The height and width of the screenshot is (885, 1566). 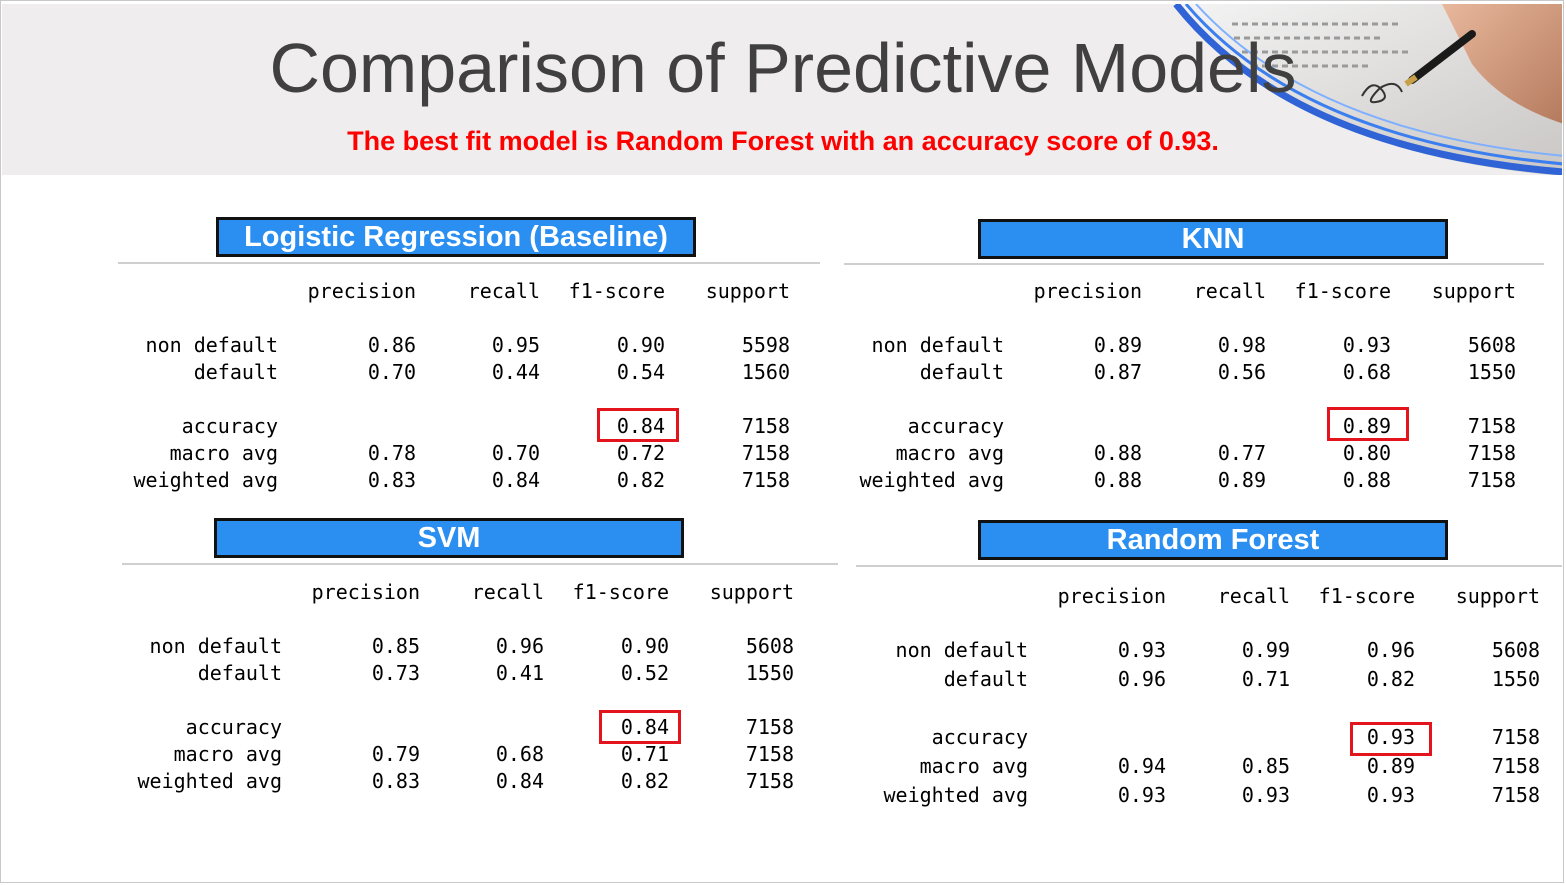 I want to click on metric-value: 0.86, so click(x=391, y=345).